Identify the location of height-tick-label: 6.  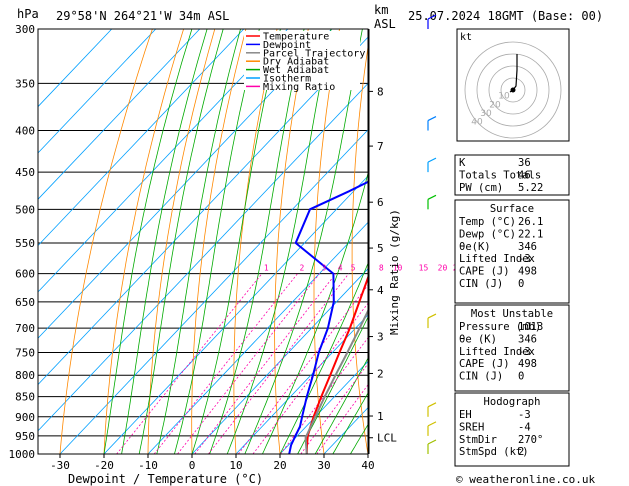
(380, 202).